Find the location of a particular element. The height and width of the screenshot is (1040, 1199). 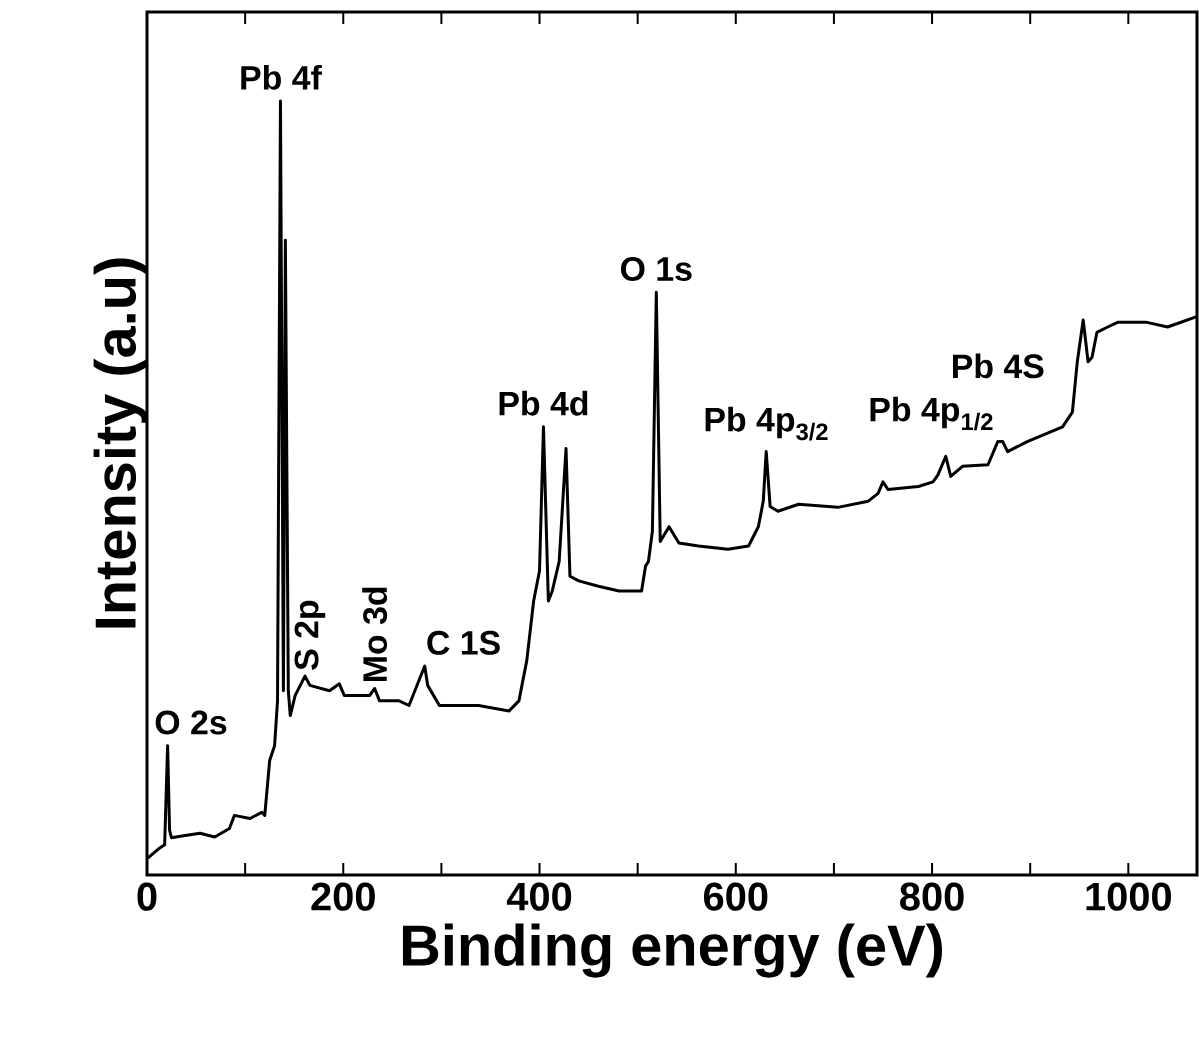

x-tick-label: 600 is located at coordinates (736, 896).